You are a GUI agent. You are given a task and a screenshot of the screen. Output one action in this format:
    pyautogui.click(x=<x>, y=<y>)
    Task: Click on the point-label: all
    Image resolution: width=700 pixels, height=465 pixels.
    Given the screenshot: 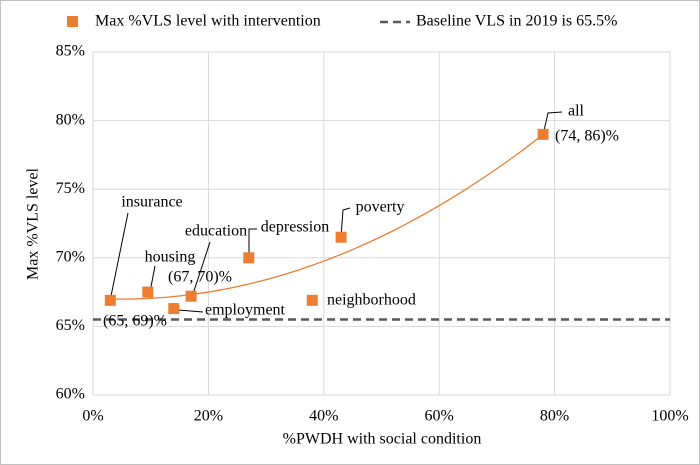 What is the action you would take?
    pyautogui.click(x=576, y=111)
    